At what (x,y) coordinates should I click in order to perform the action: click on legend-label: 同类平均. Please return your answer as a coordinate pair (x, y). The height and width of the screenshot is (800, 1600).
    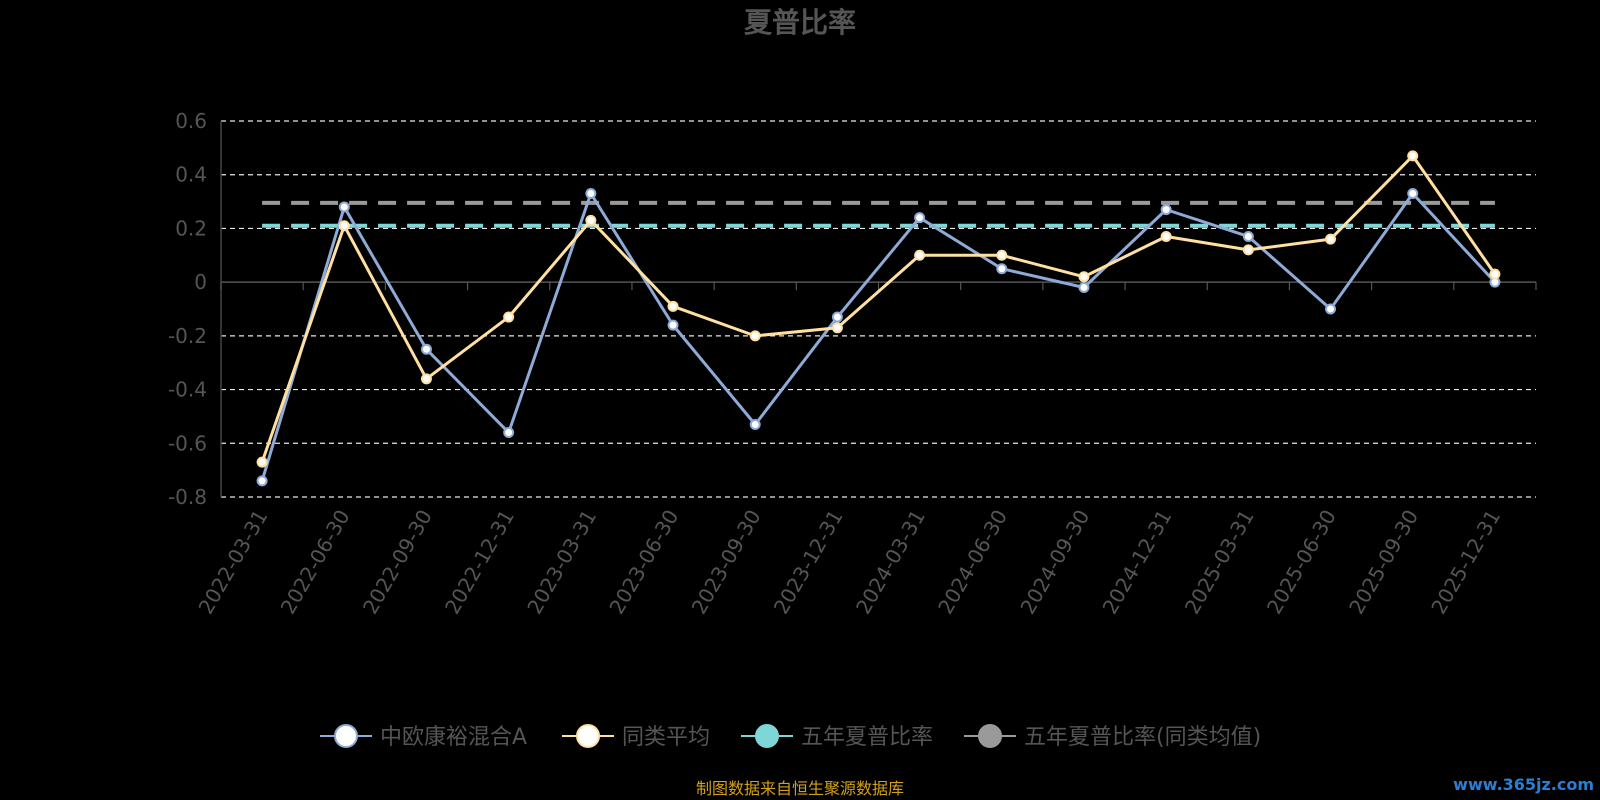
    Looking at the image, I should click on (666, 737).